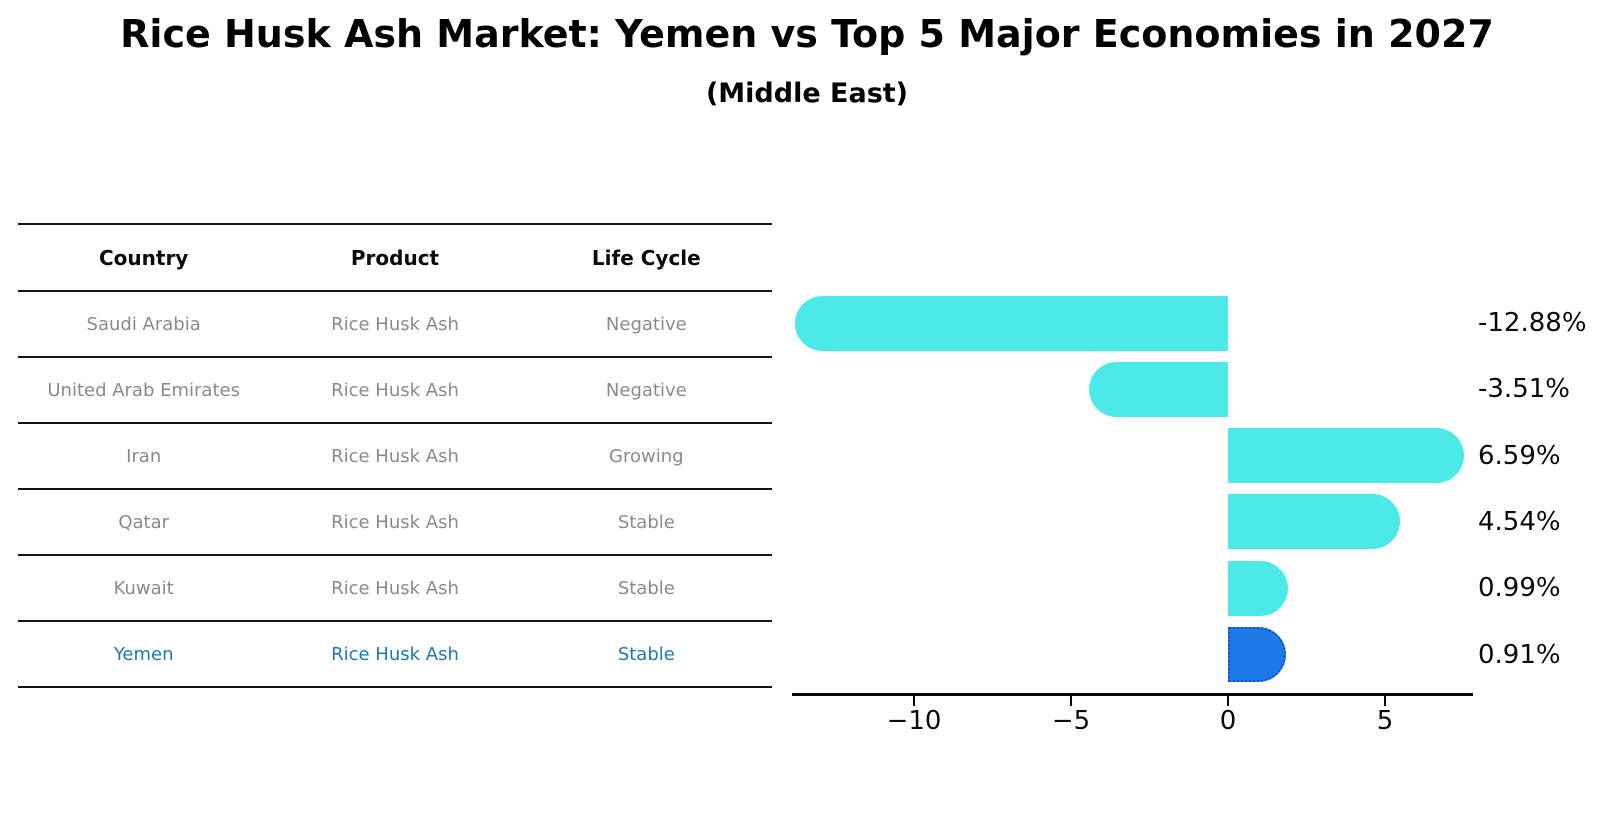 The height and width of the screenshot is (823, 1614). What do you see at coordinates (1524, 389) in the screenshot?
I see `bar-value-label-united-arab-emirates: -3.51%` at bounding box center [1524, 389].